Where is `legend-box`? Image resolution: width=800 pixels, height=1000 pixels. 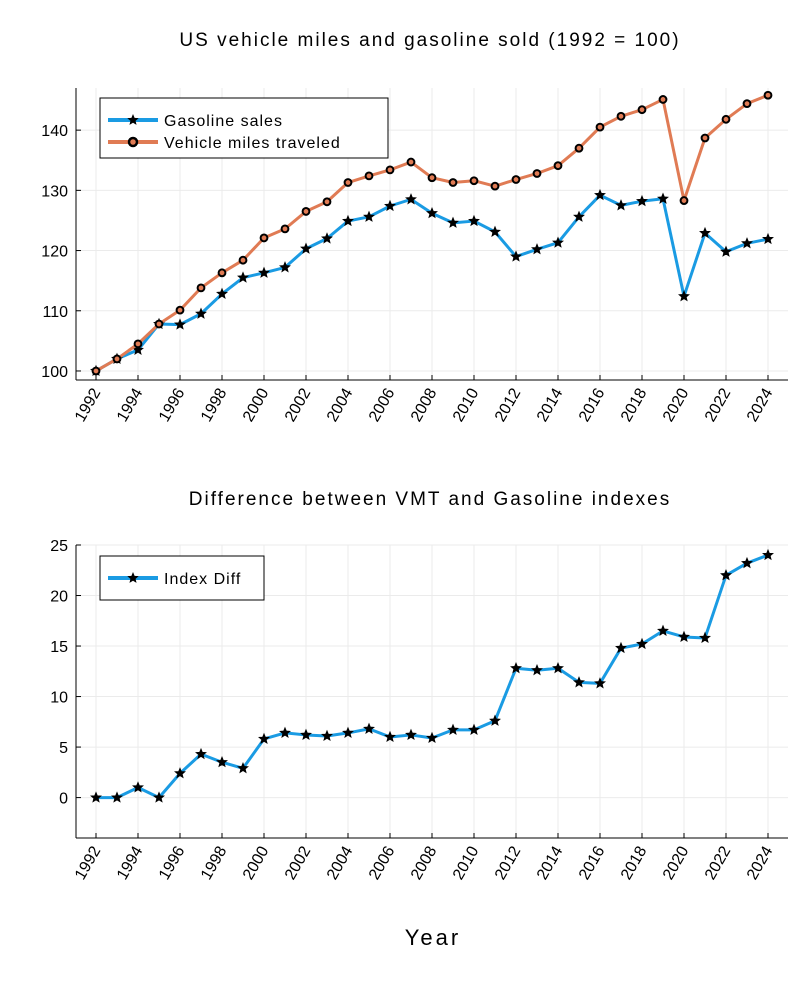 legend-box is located at coordinates (244, 128).